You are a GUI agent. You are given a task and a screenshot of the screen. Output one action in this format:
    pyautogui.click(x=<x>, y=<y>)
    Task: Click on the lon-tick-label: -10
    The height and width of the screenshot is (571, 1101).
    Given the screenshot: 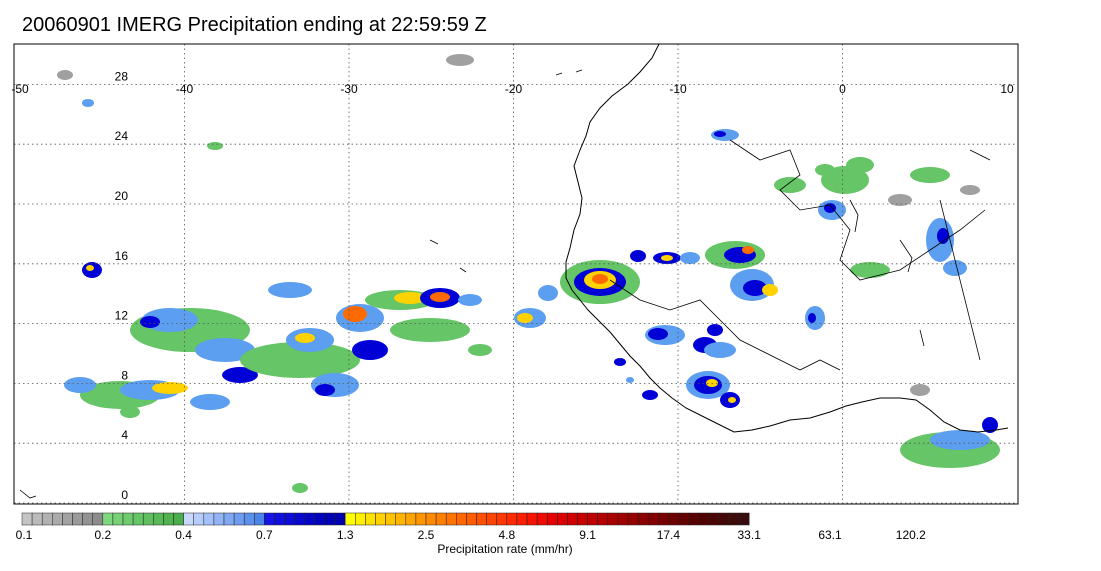 What is the action you would take?
    pyautogui.click(x=678, y=89)
    